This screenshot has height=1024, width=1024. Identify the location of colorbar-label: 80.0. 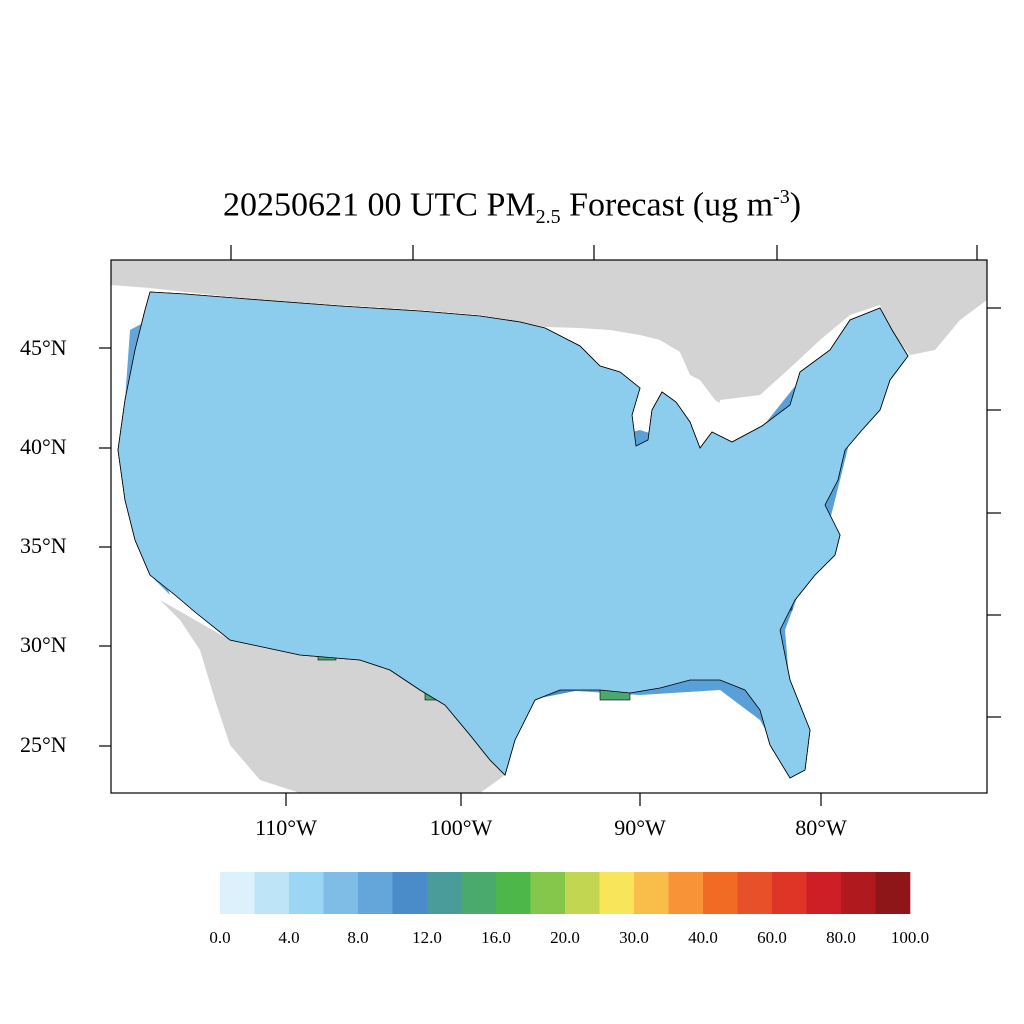
(841, 937).